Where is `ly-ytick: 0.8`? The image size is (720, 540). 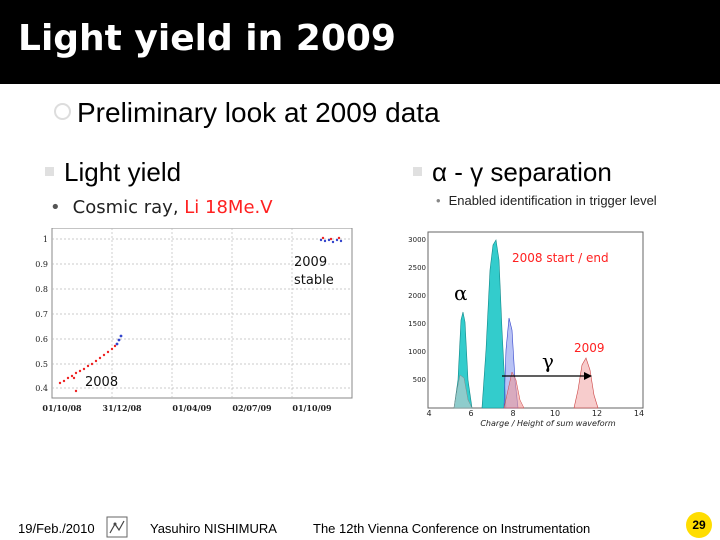
ly-ytick: 0.8 is located at coordinates (41, 289).